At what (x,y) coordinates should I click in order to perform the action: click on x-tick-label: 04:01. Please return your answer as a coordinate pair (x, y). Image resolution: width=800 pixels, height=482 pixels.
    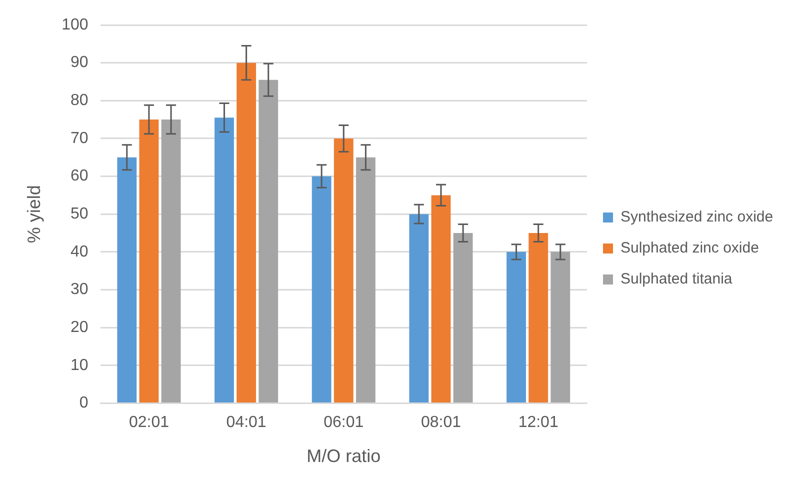
    Looking at the image, I should click on (246, 423).